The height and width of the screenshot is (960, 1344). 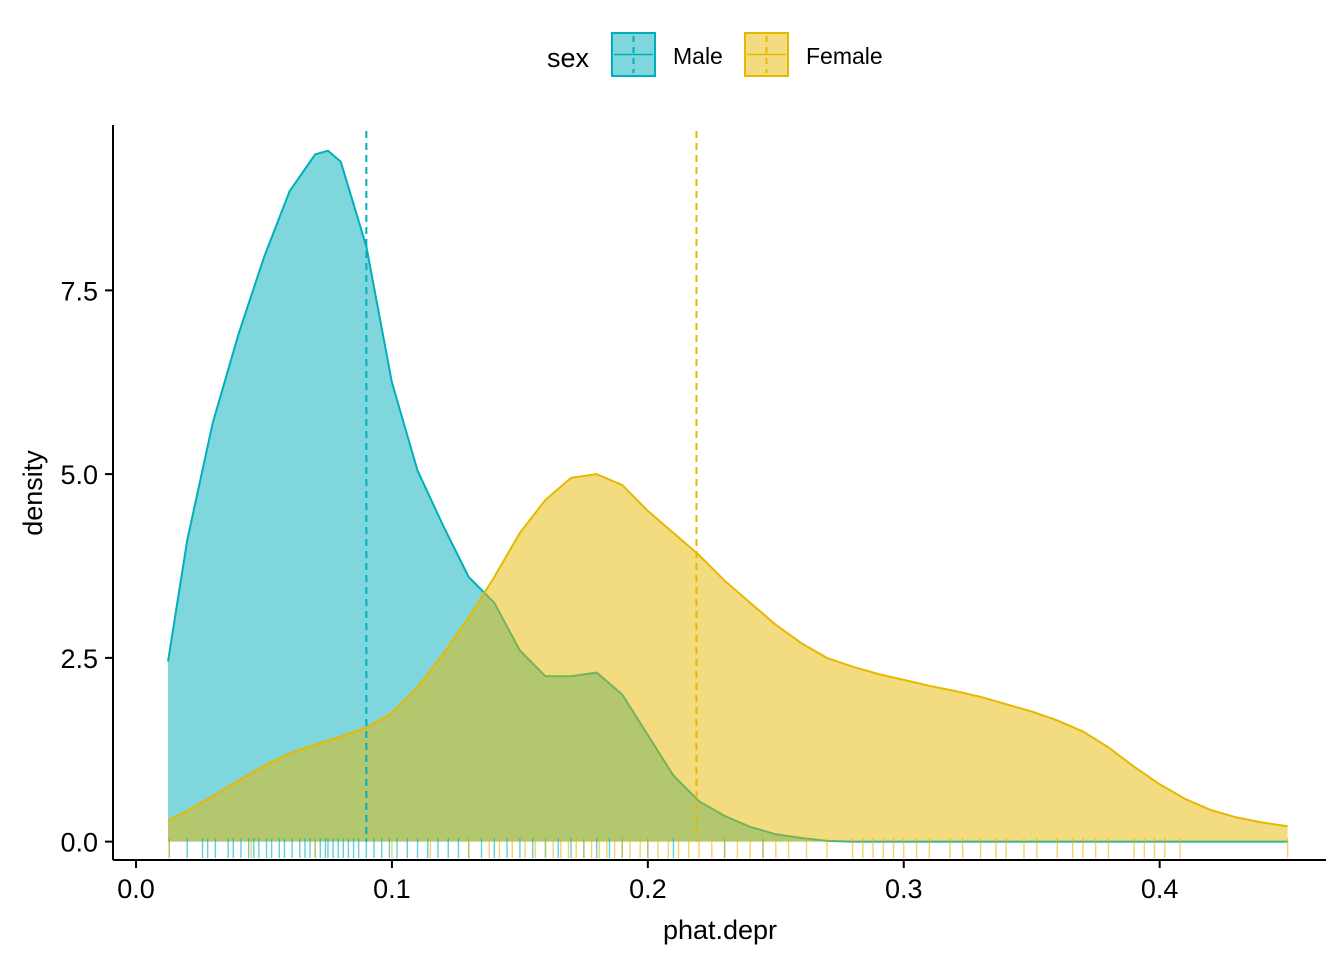 I want to click on x-tick-label: 0.0, so click(x=136, y=889).